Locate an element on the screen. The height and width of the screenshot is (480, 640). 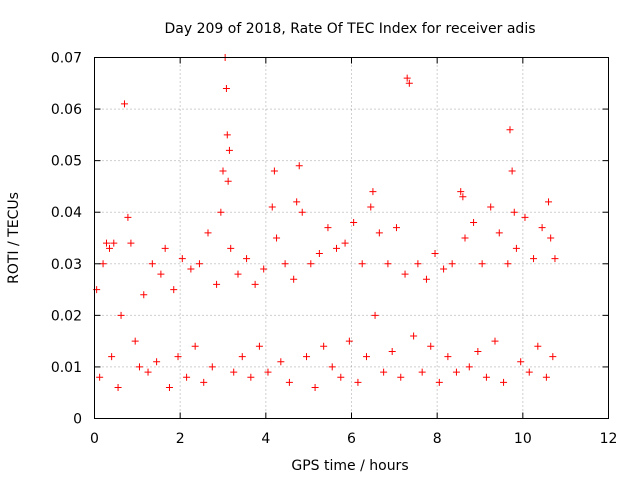
y-tick-label: 0.01 is located at coordinates (66, 368).